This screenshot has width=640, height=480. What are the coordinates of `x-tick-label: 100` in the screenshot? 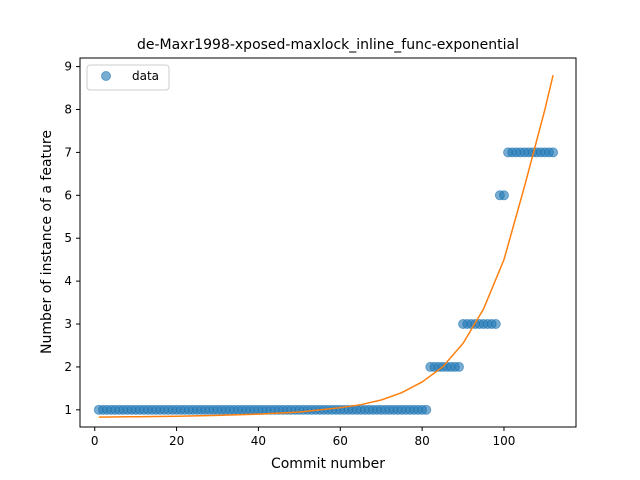 It's located at (504, 441).